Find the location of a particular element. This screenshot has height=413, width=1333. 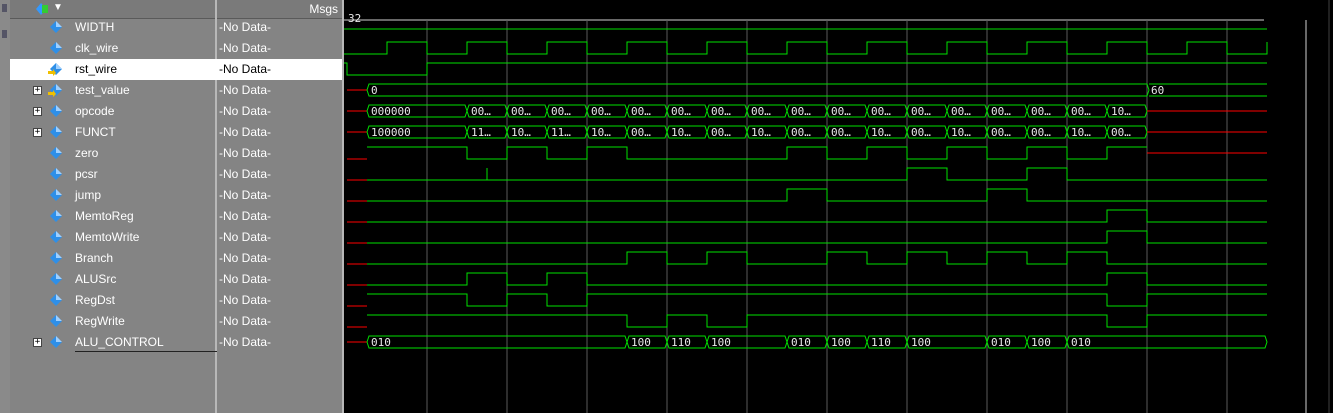

ALUSrc-trace is located at coordinates (817, 279).